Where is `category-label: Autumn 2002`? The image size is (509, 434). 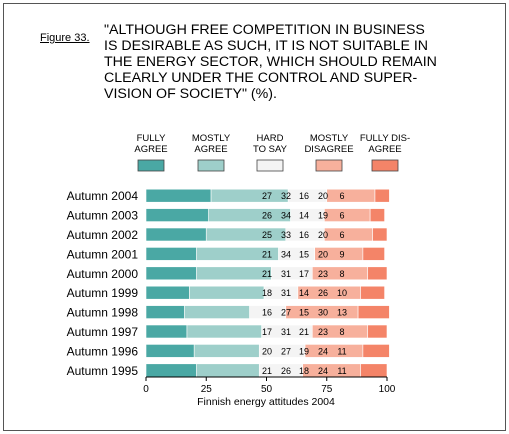 category-label: Autumn 2002 is located at coordinates (103, 235).